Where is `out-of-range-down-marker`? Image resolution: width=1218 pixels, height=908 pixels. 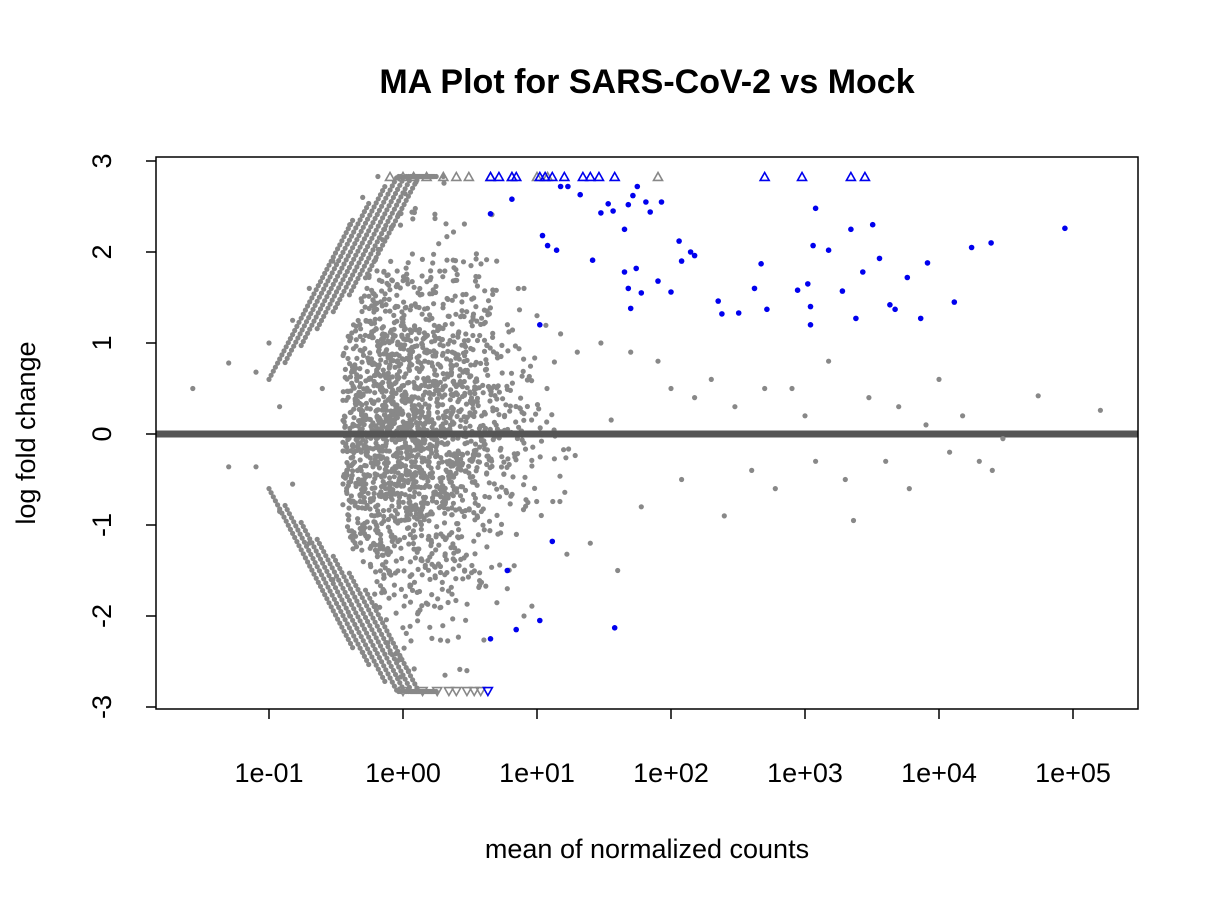 out-of-range-down-marker is located at coordinates (467, 692).